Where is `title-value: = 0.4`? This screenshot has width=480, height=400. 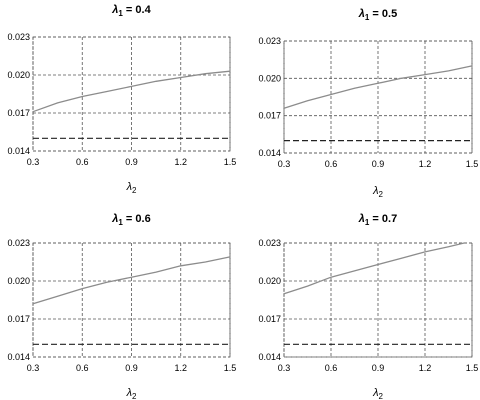 title-value: = 0.4 is located at coordinates (137, 10).